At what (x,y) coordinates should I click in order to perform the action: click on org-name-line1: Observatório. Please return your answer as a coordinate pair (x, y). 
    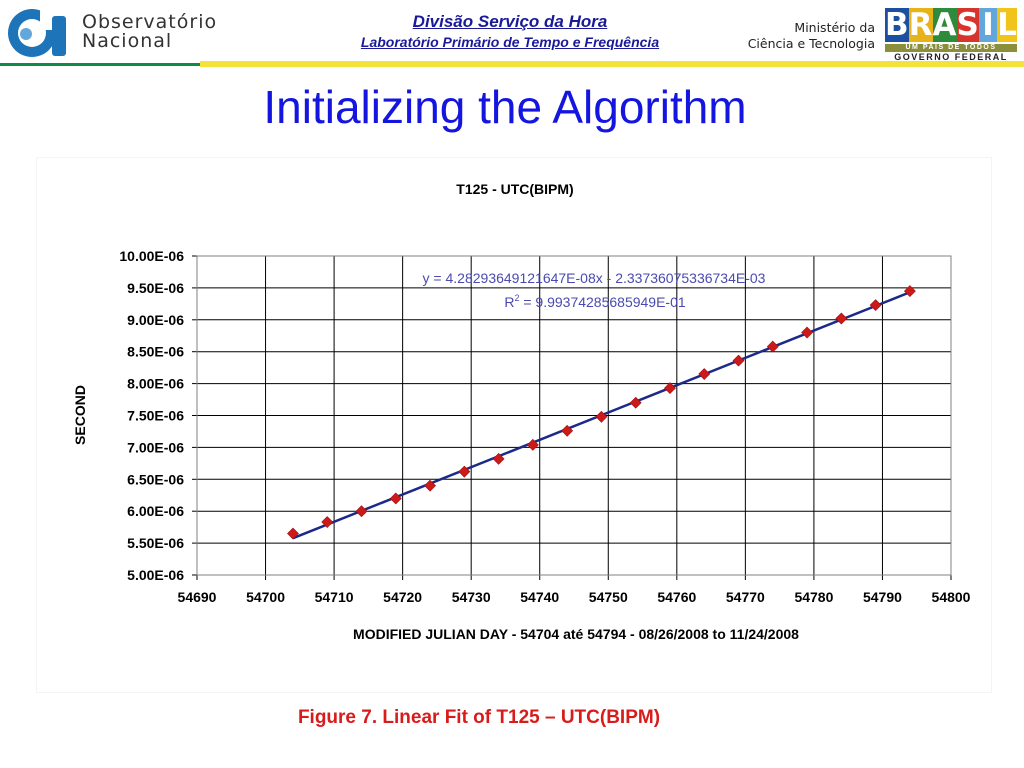
    Looking at the image, I should click on (150, 22).